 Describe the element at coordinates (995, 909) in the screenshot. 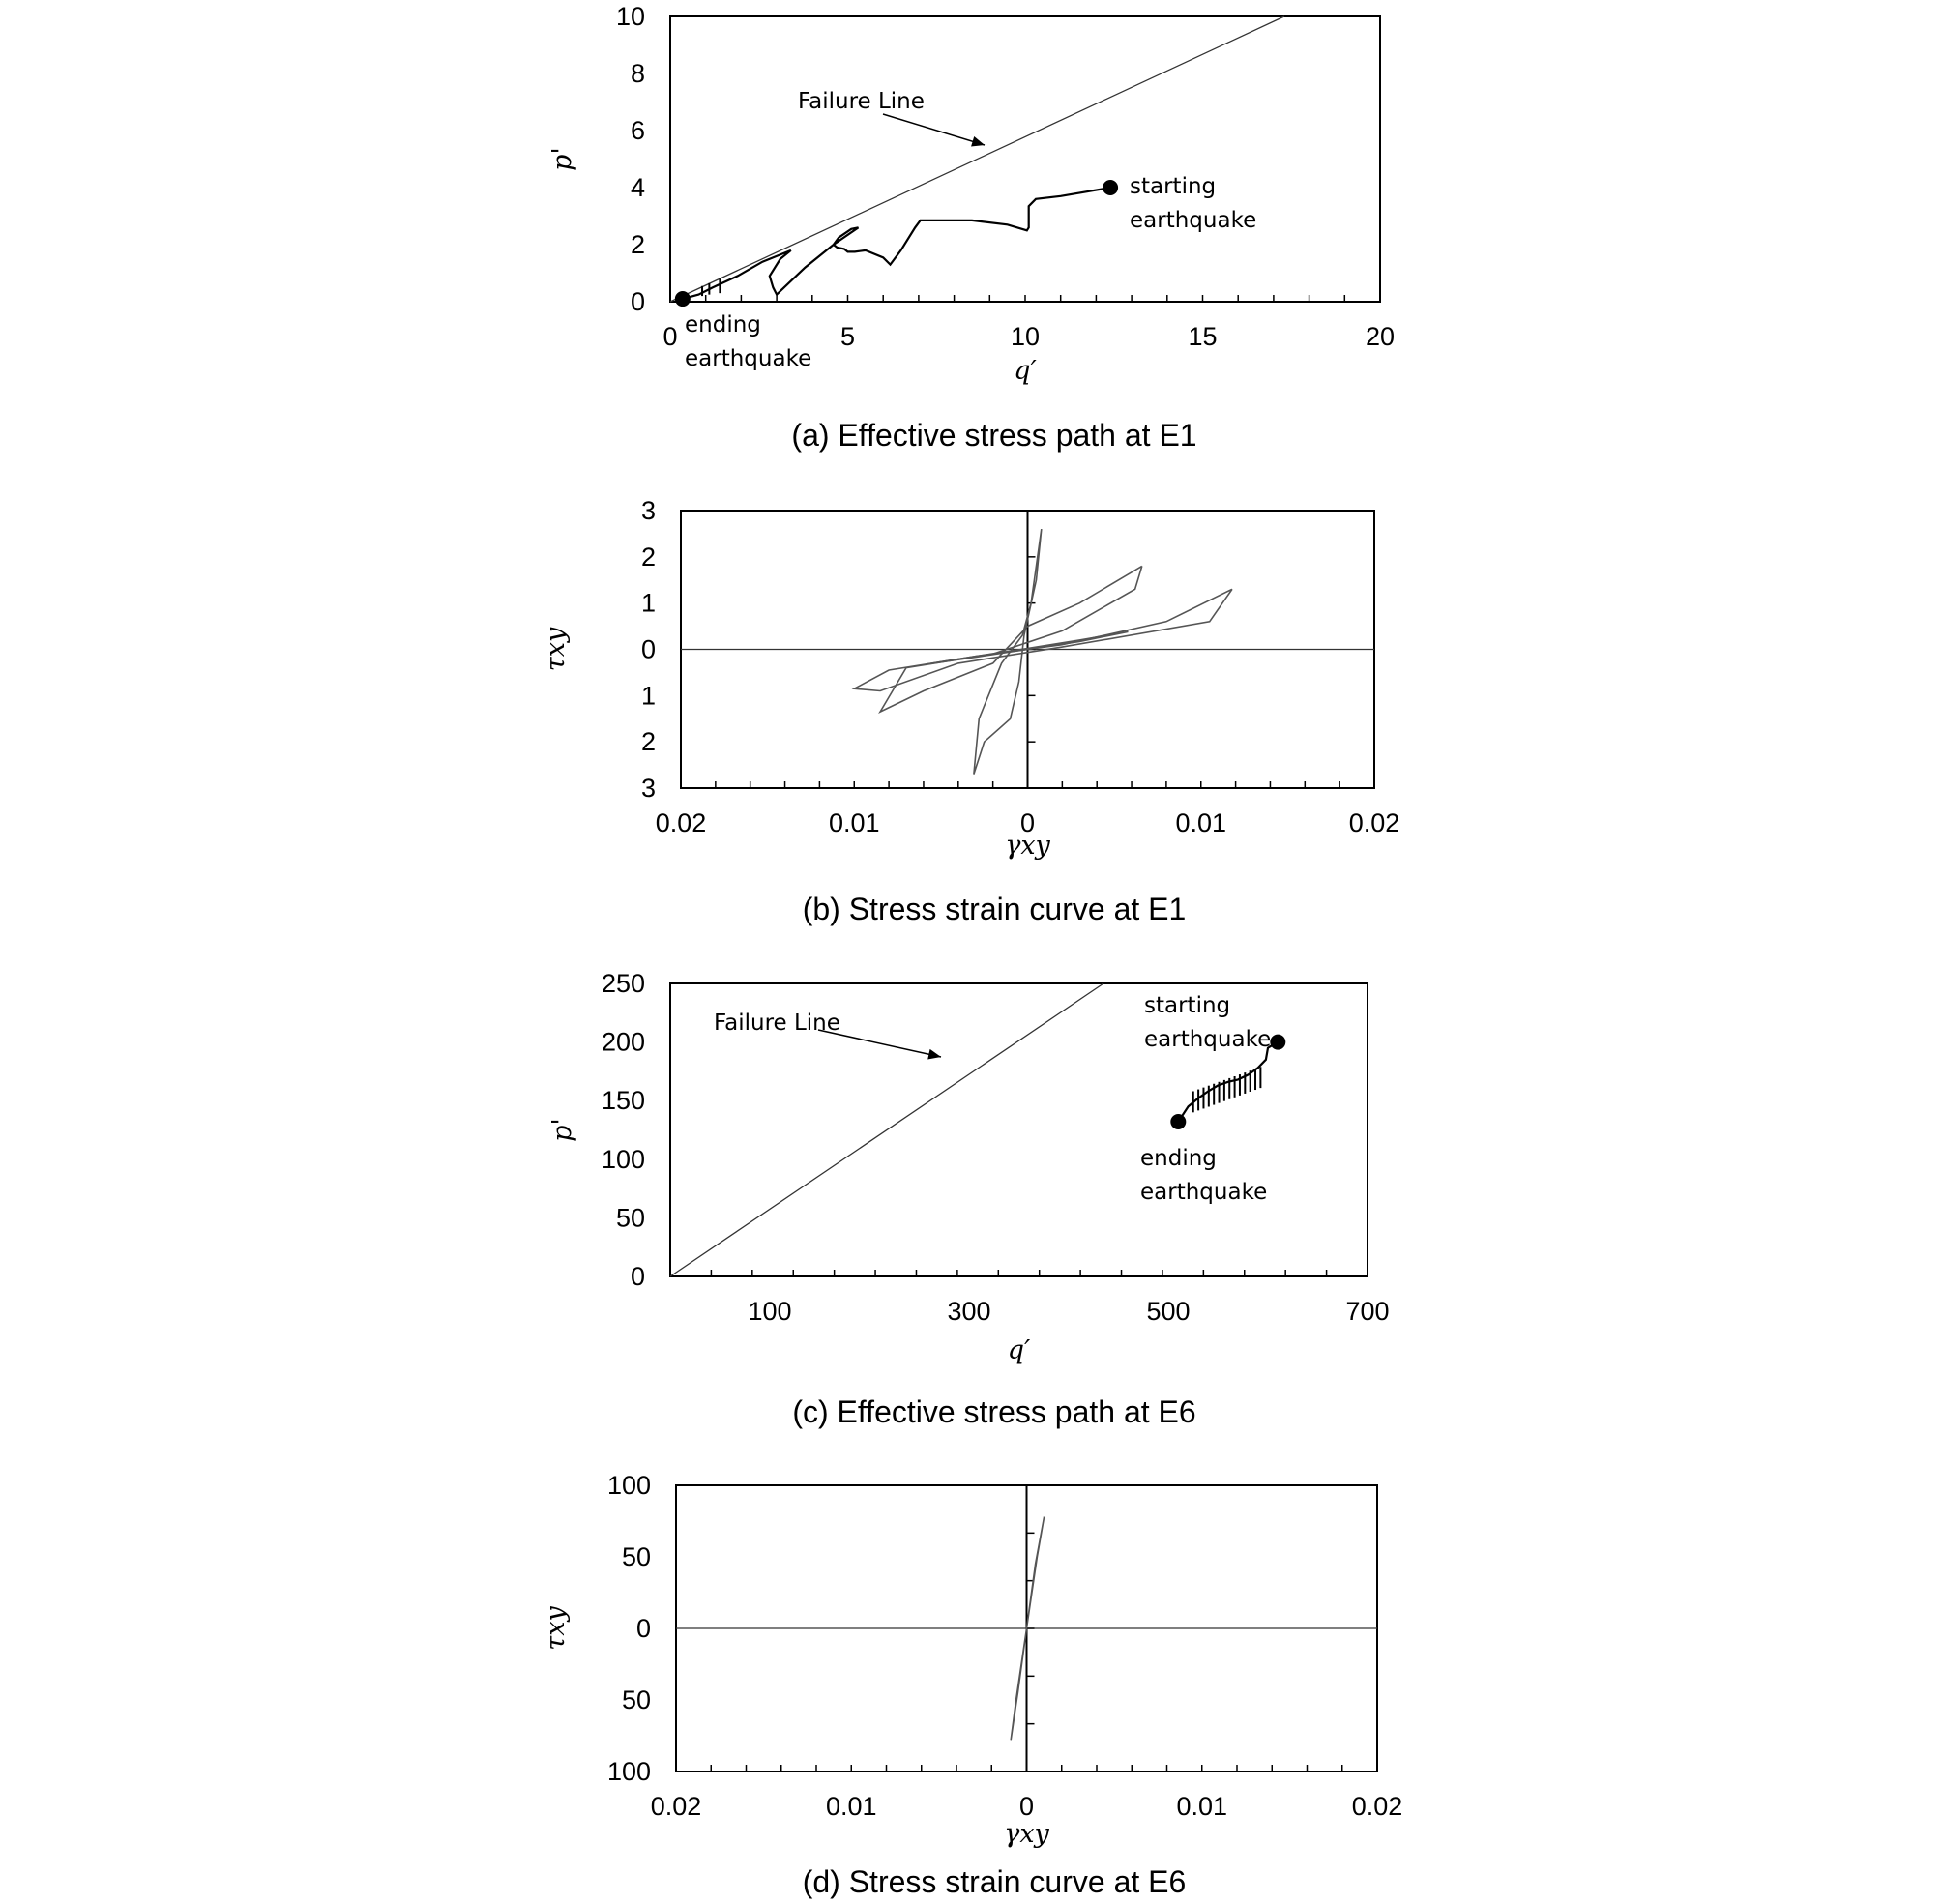

I see `chart-caption: (b) Stress strain curve at E1` at that location.